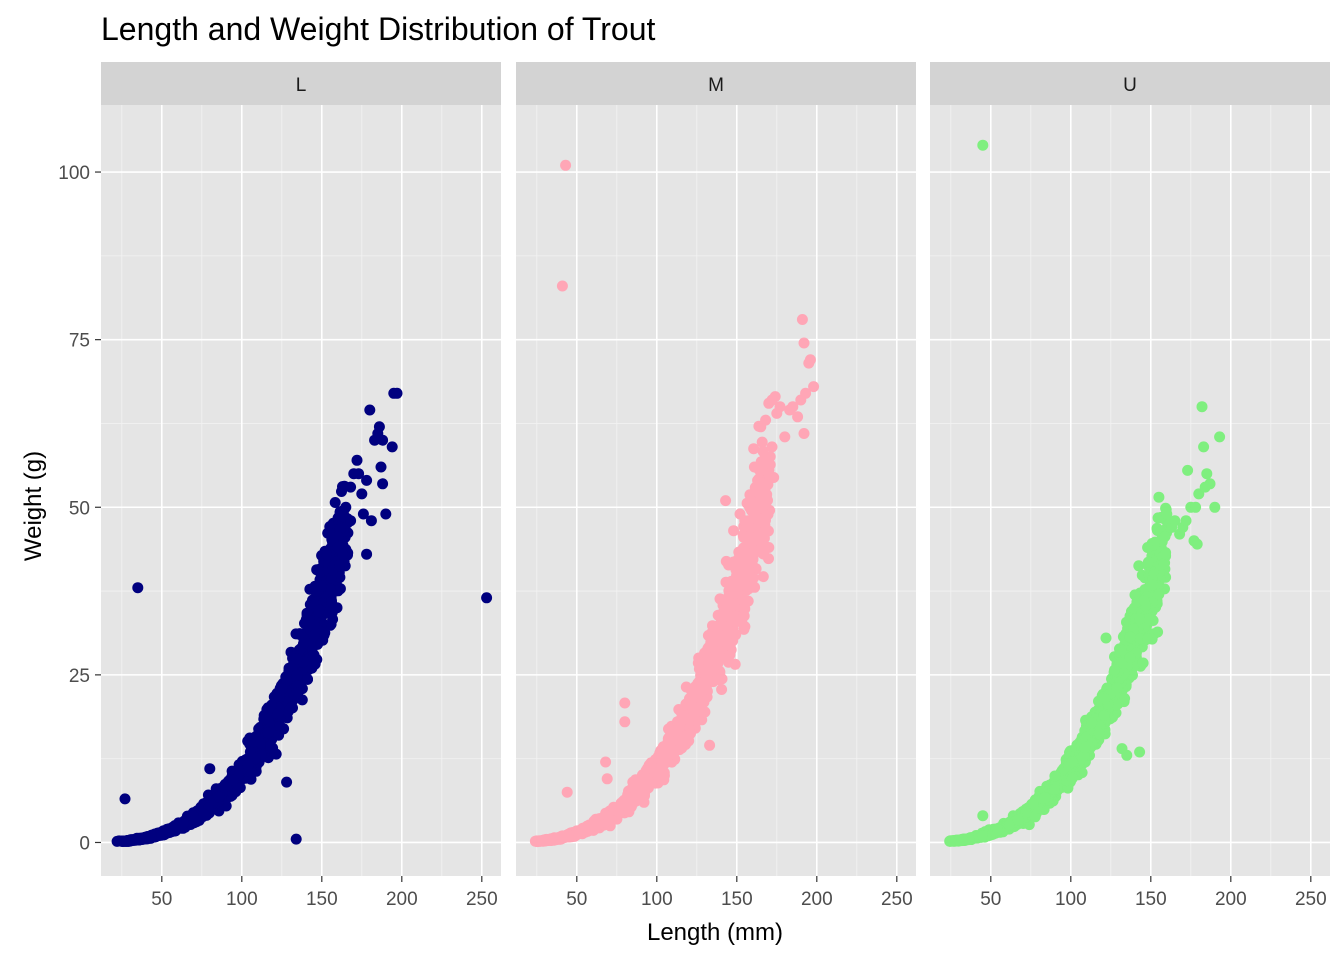 This screenshot has height=960, width=1344. I want to click on y-tick-label: 75, so click(79, 341).